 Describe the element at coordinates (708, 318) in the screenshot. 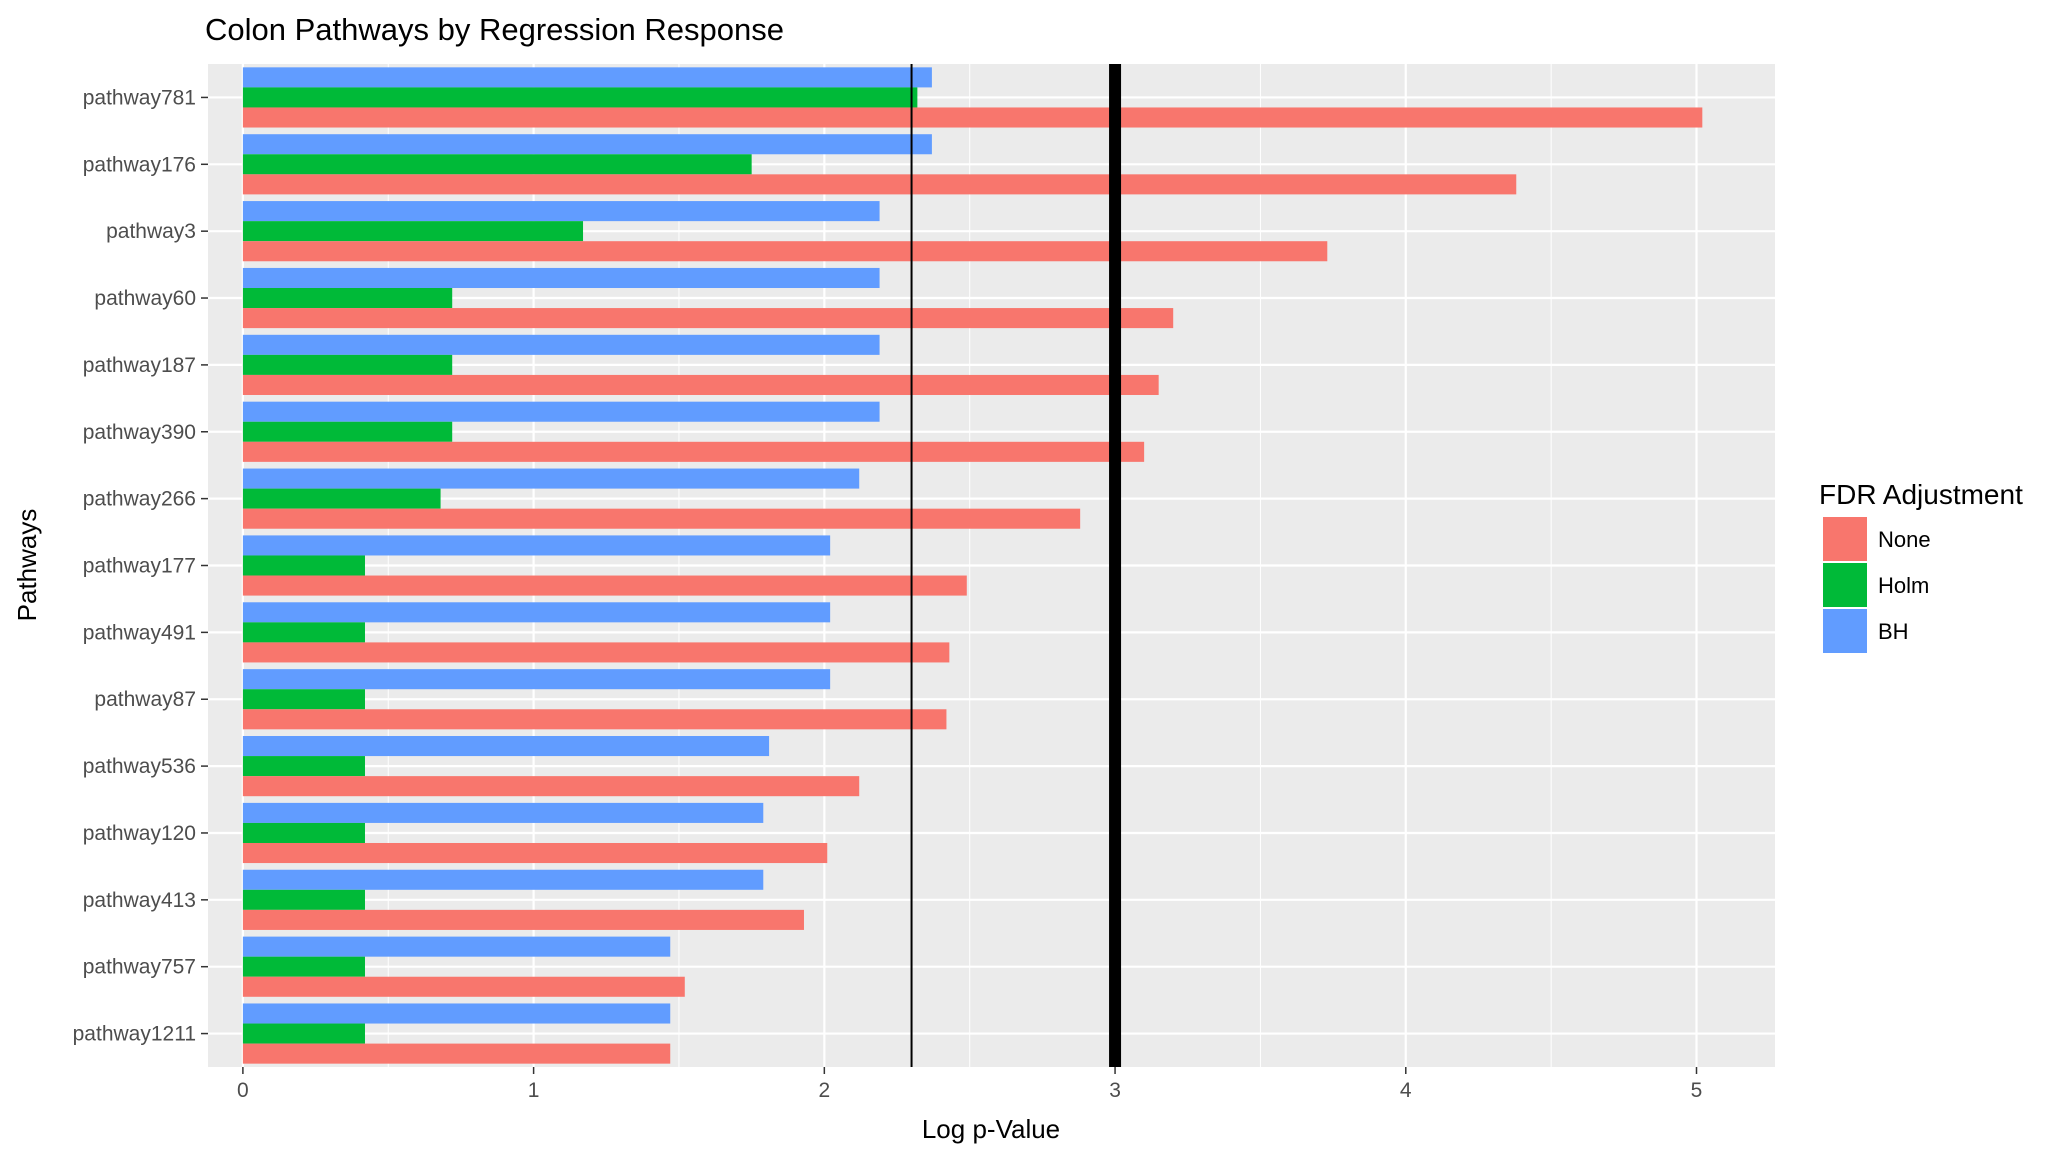

I see `bar-none-pathway60` at that location.